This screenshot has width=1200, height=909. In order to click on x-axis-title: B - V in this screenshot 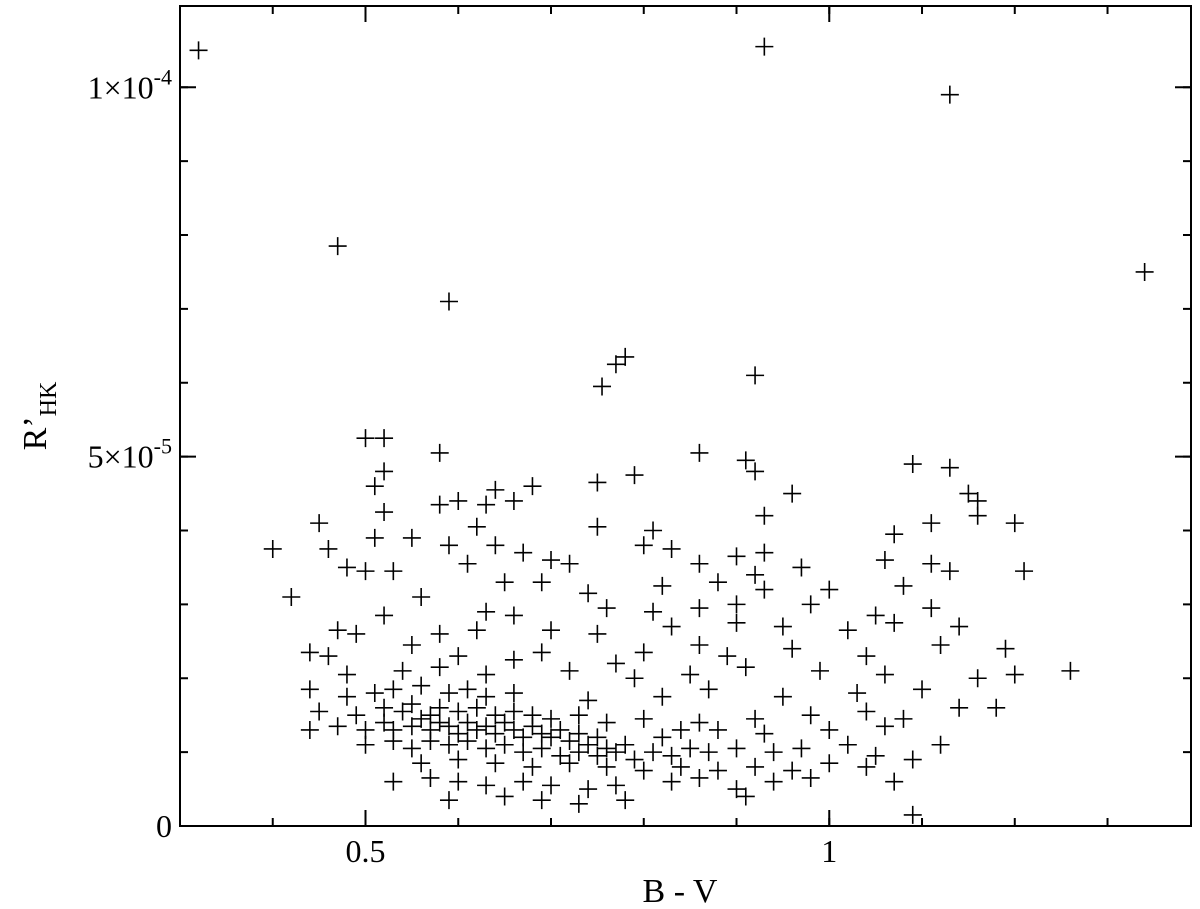, I will do `click(680, 891)`.